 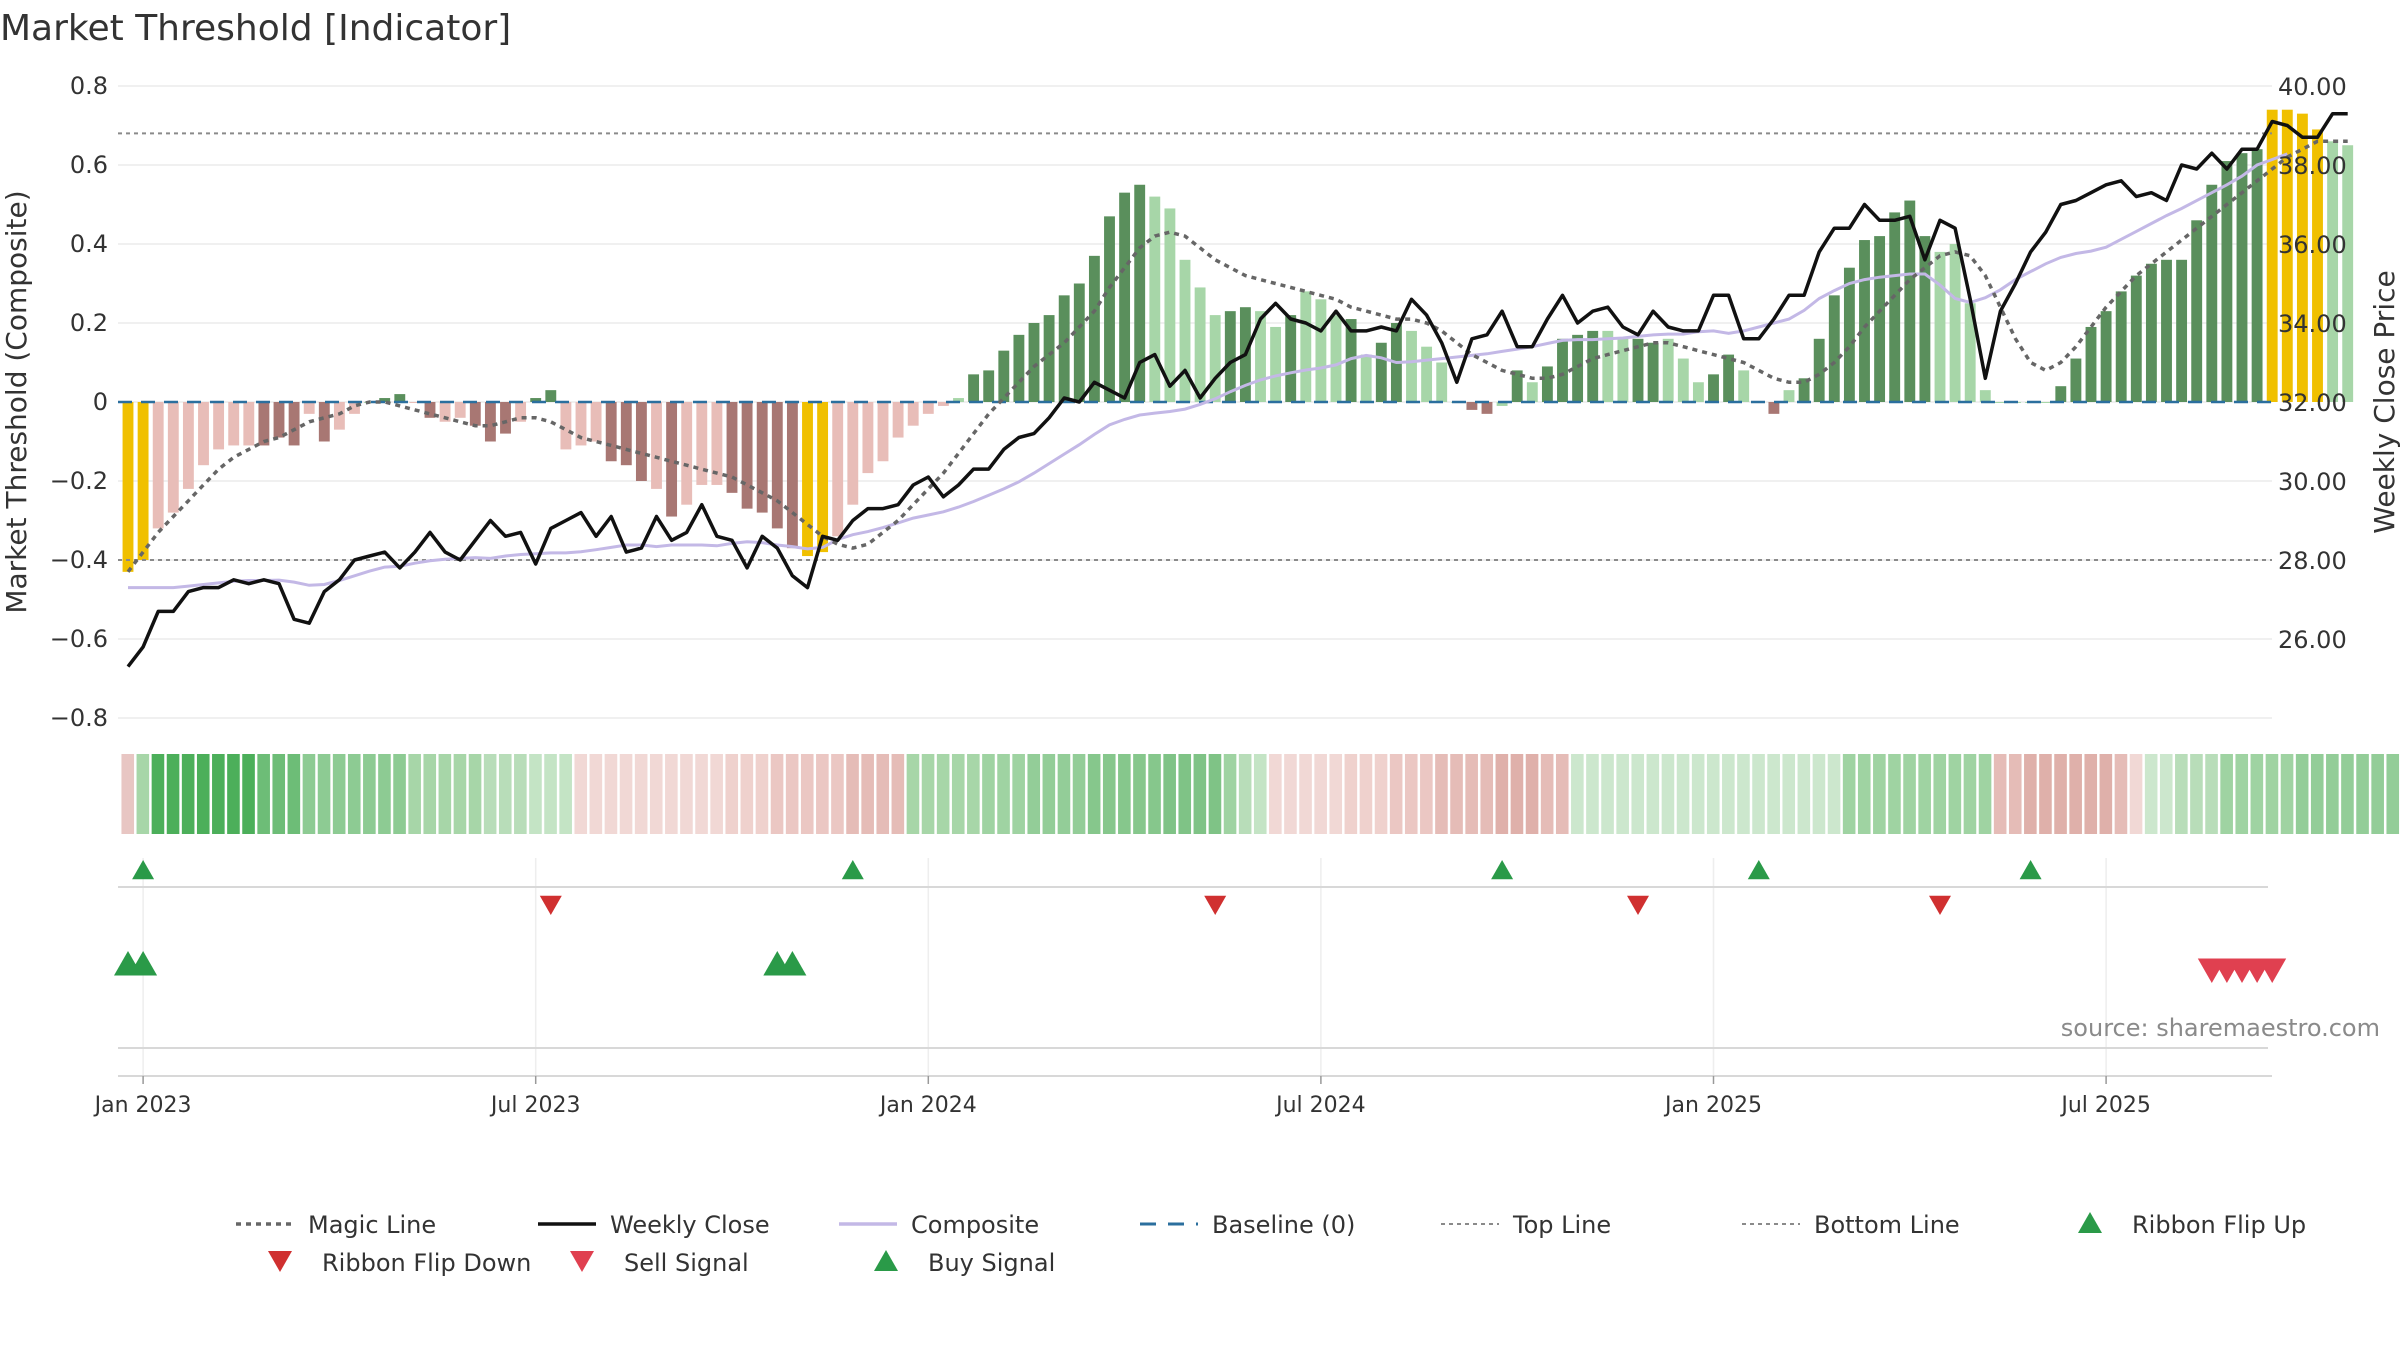 What do you see at coordinates (2312, 245) in the screenshot?
I see `right-tick-label: 36.00` at bounding box center [2312, 245].